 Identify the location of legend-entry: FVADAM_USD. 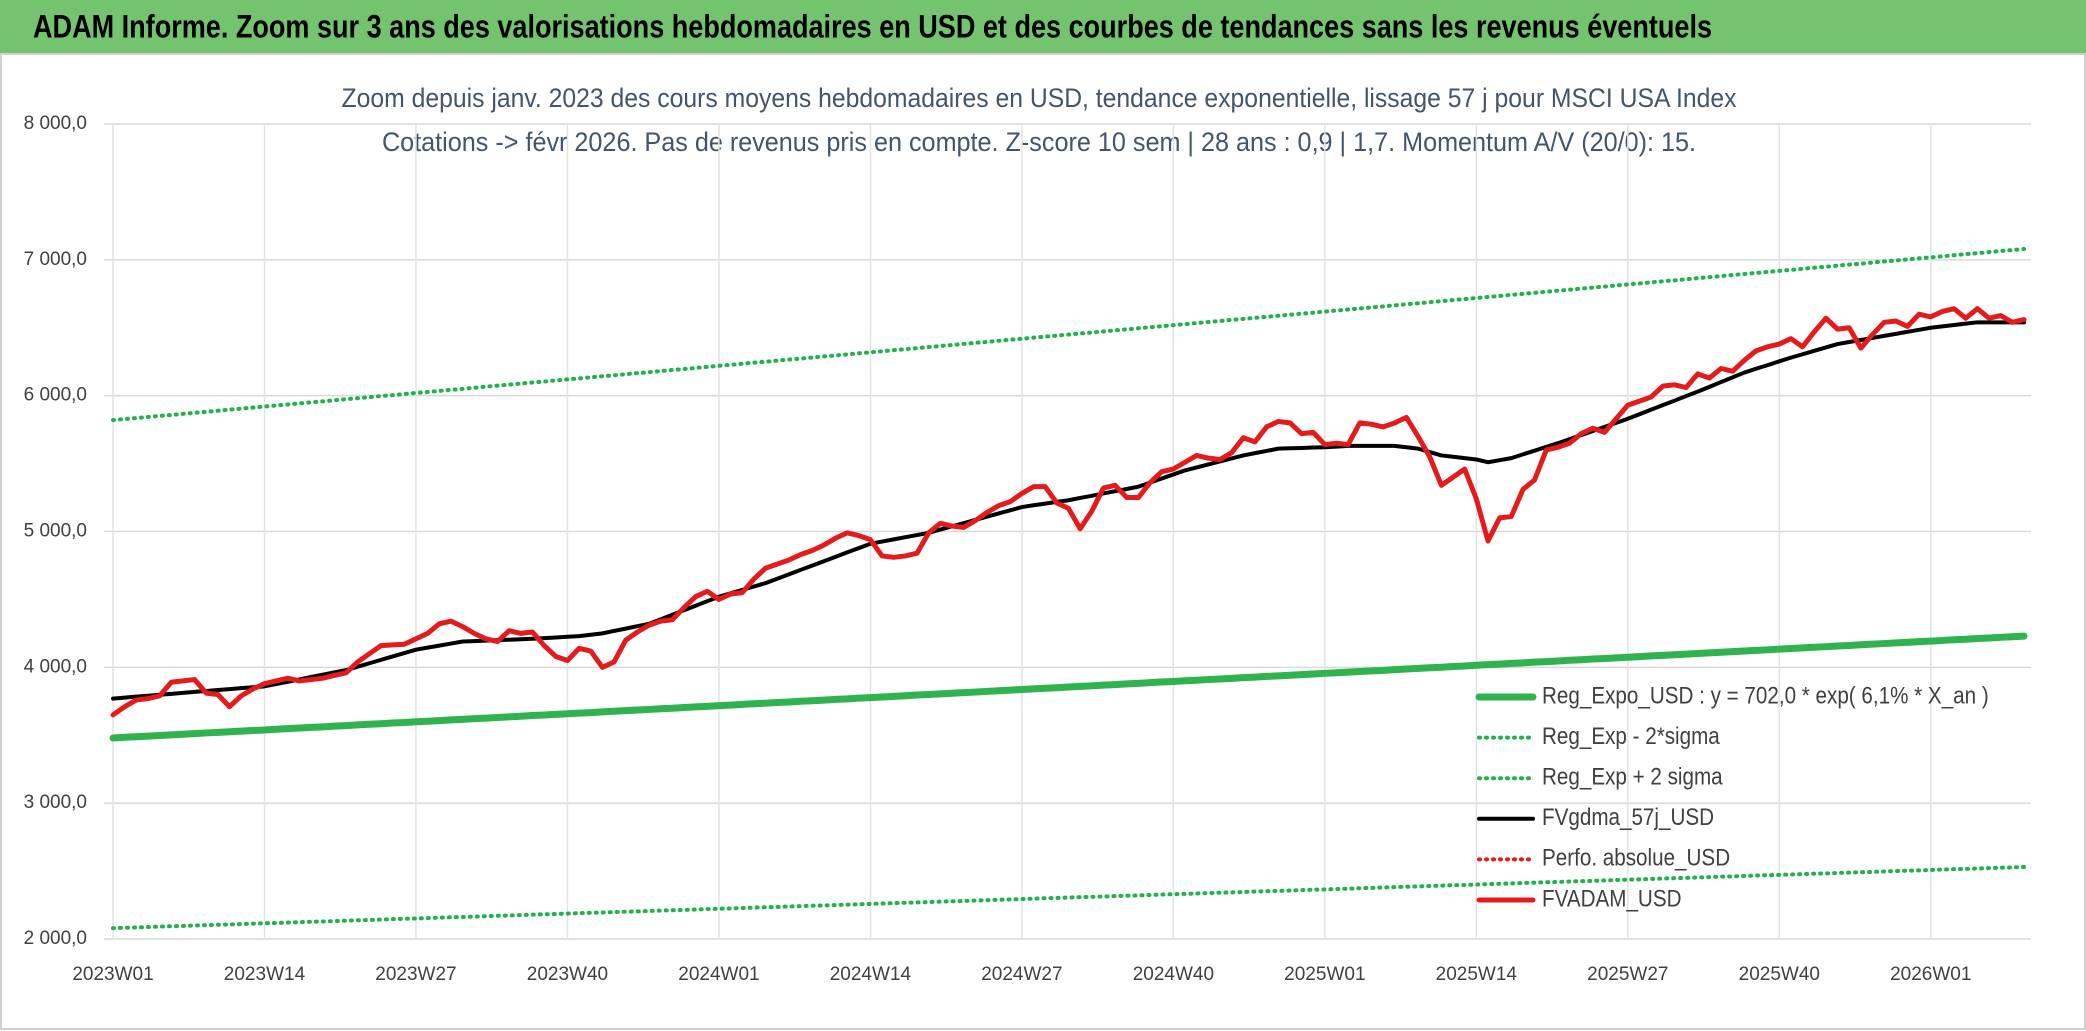
(1611, 898).